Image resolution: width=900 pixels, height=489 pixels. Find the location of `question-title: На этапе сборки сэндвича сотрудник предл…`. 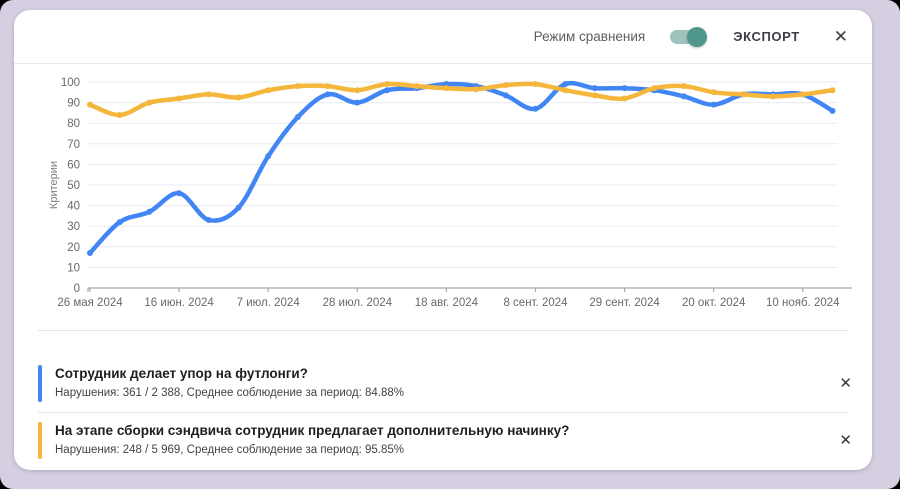

question-title: На этапе сборки сэндвича сотрудник предл… is located at coordinates (312, 430).